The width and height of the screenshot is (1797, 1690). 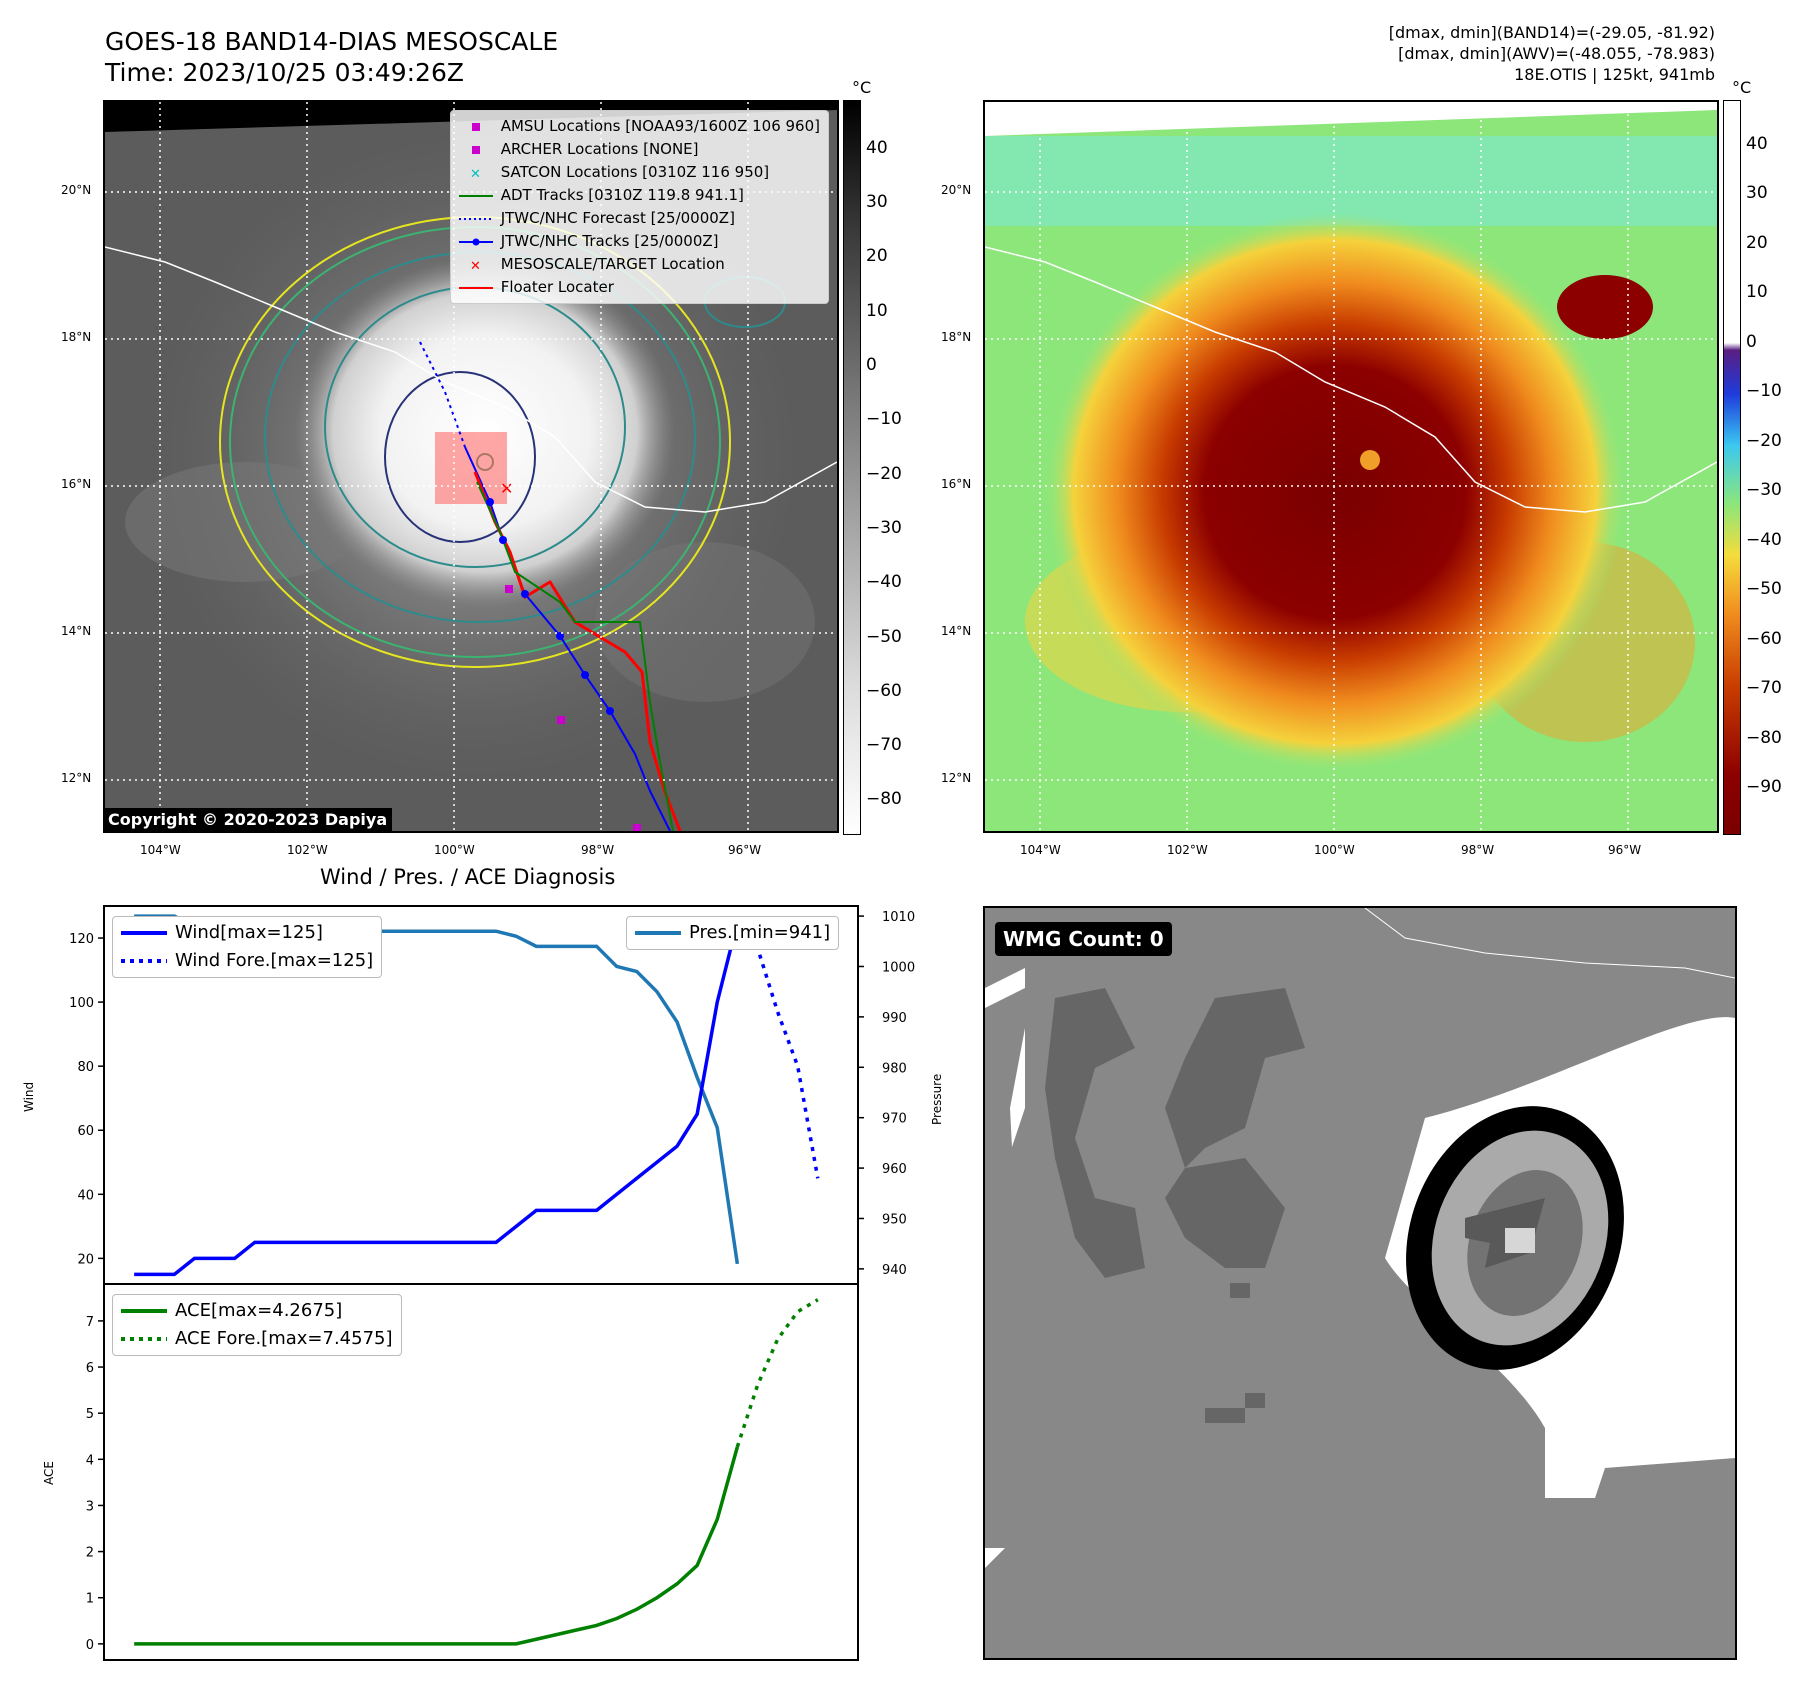 What do you see at coordinates (1732, 467) in the screenshot?
I see `awv-colorbar` at bounding box center [1732, 467].